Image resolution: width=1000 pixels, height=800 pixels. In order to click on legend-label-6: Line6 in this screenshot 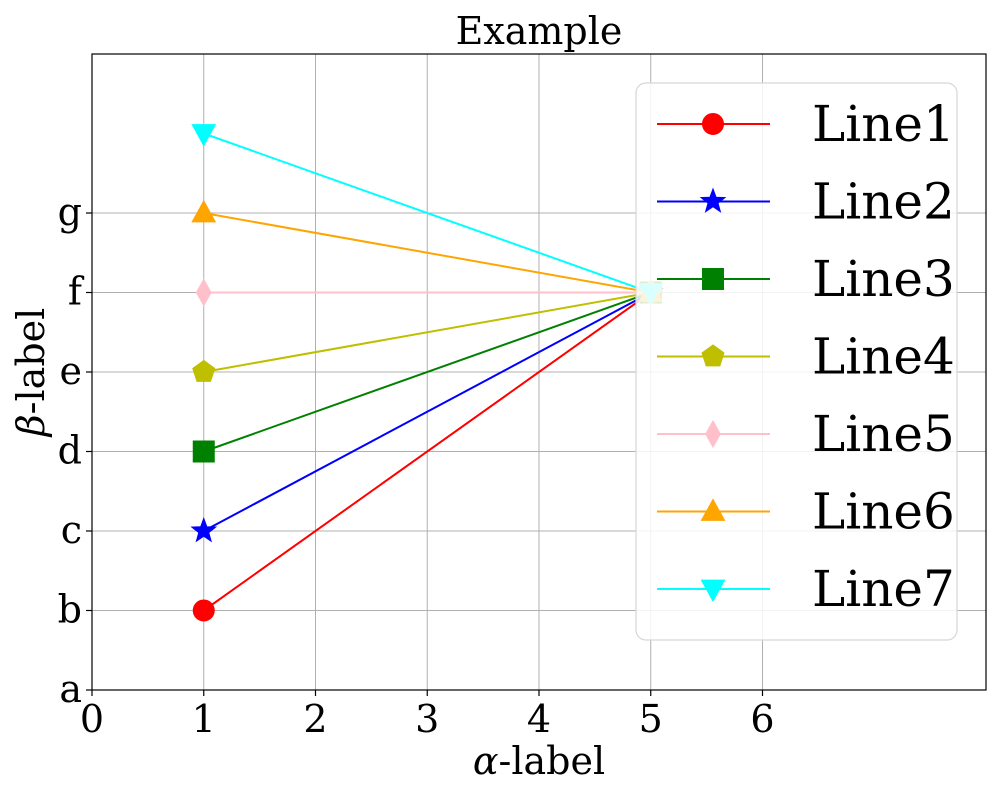, I will do `click(883, 512)`.